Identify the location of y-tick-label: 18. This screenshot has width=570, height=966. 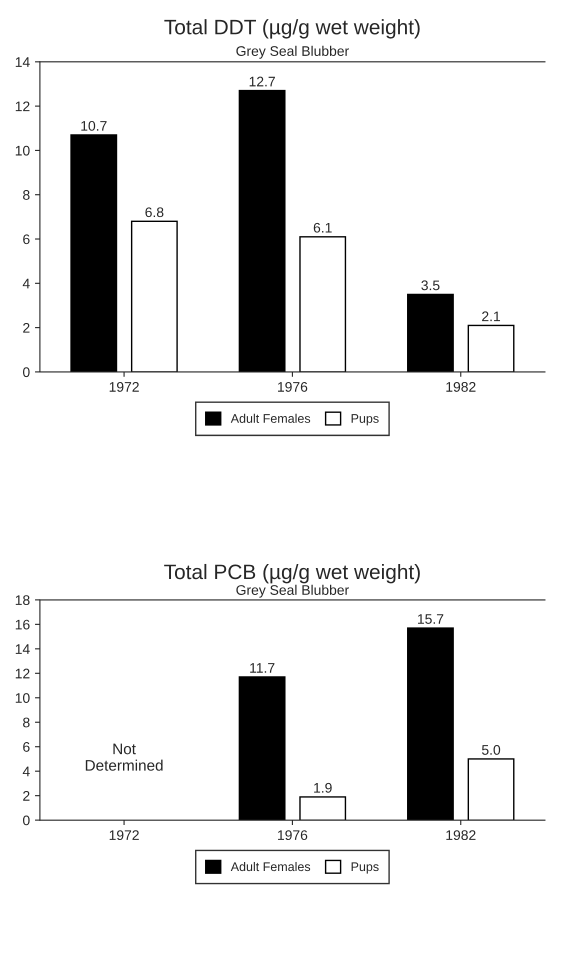
(23, 600).